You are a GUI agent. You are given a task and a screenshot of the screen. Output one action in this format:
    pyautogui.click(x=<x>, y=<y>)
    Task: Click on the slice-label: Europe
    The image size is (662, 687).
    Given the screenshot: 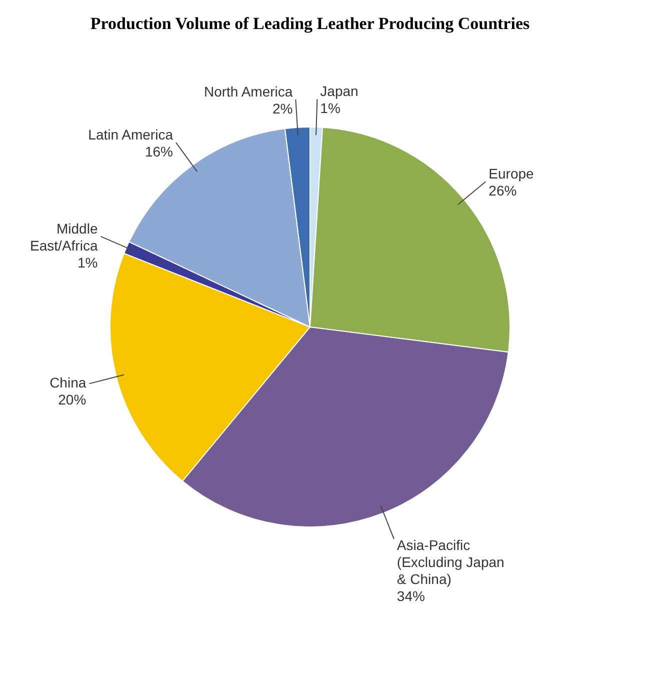 What is the action you would take?
    pyautogui.click(x=511, y=174)
    